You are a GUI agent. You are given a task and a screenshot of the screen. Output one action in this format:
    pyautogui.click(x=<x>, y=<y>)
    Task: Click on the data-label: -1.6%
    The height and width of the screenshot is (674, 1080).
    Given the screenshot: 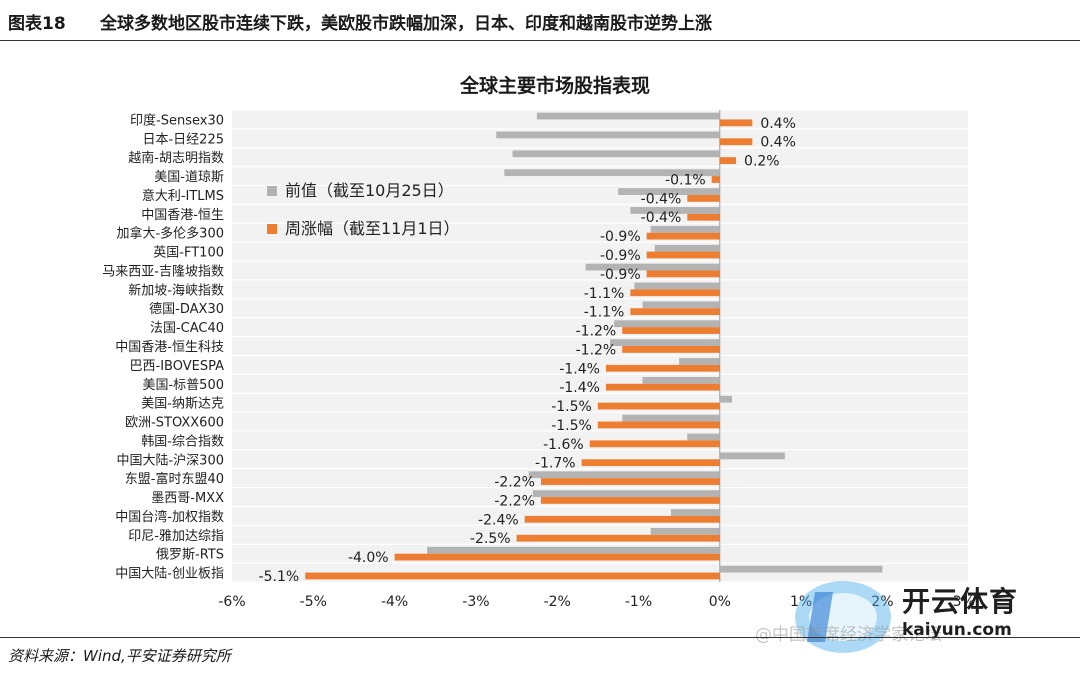 What is the action you would take?
    pyautogui.click(x=563, y=445)
    